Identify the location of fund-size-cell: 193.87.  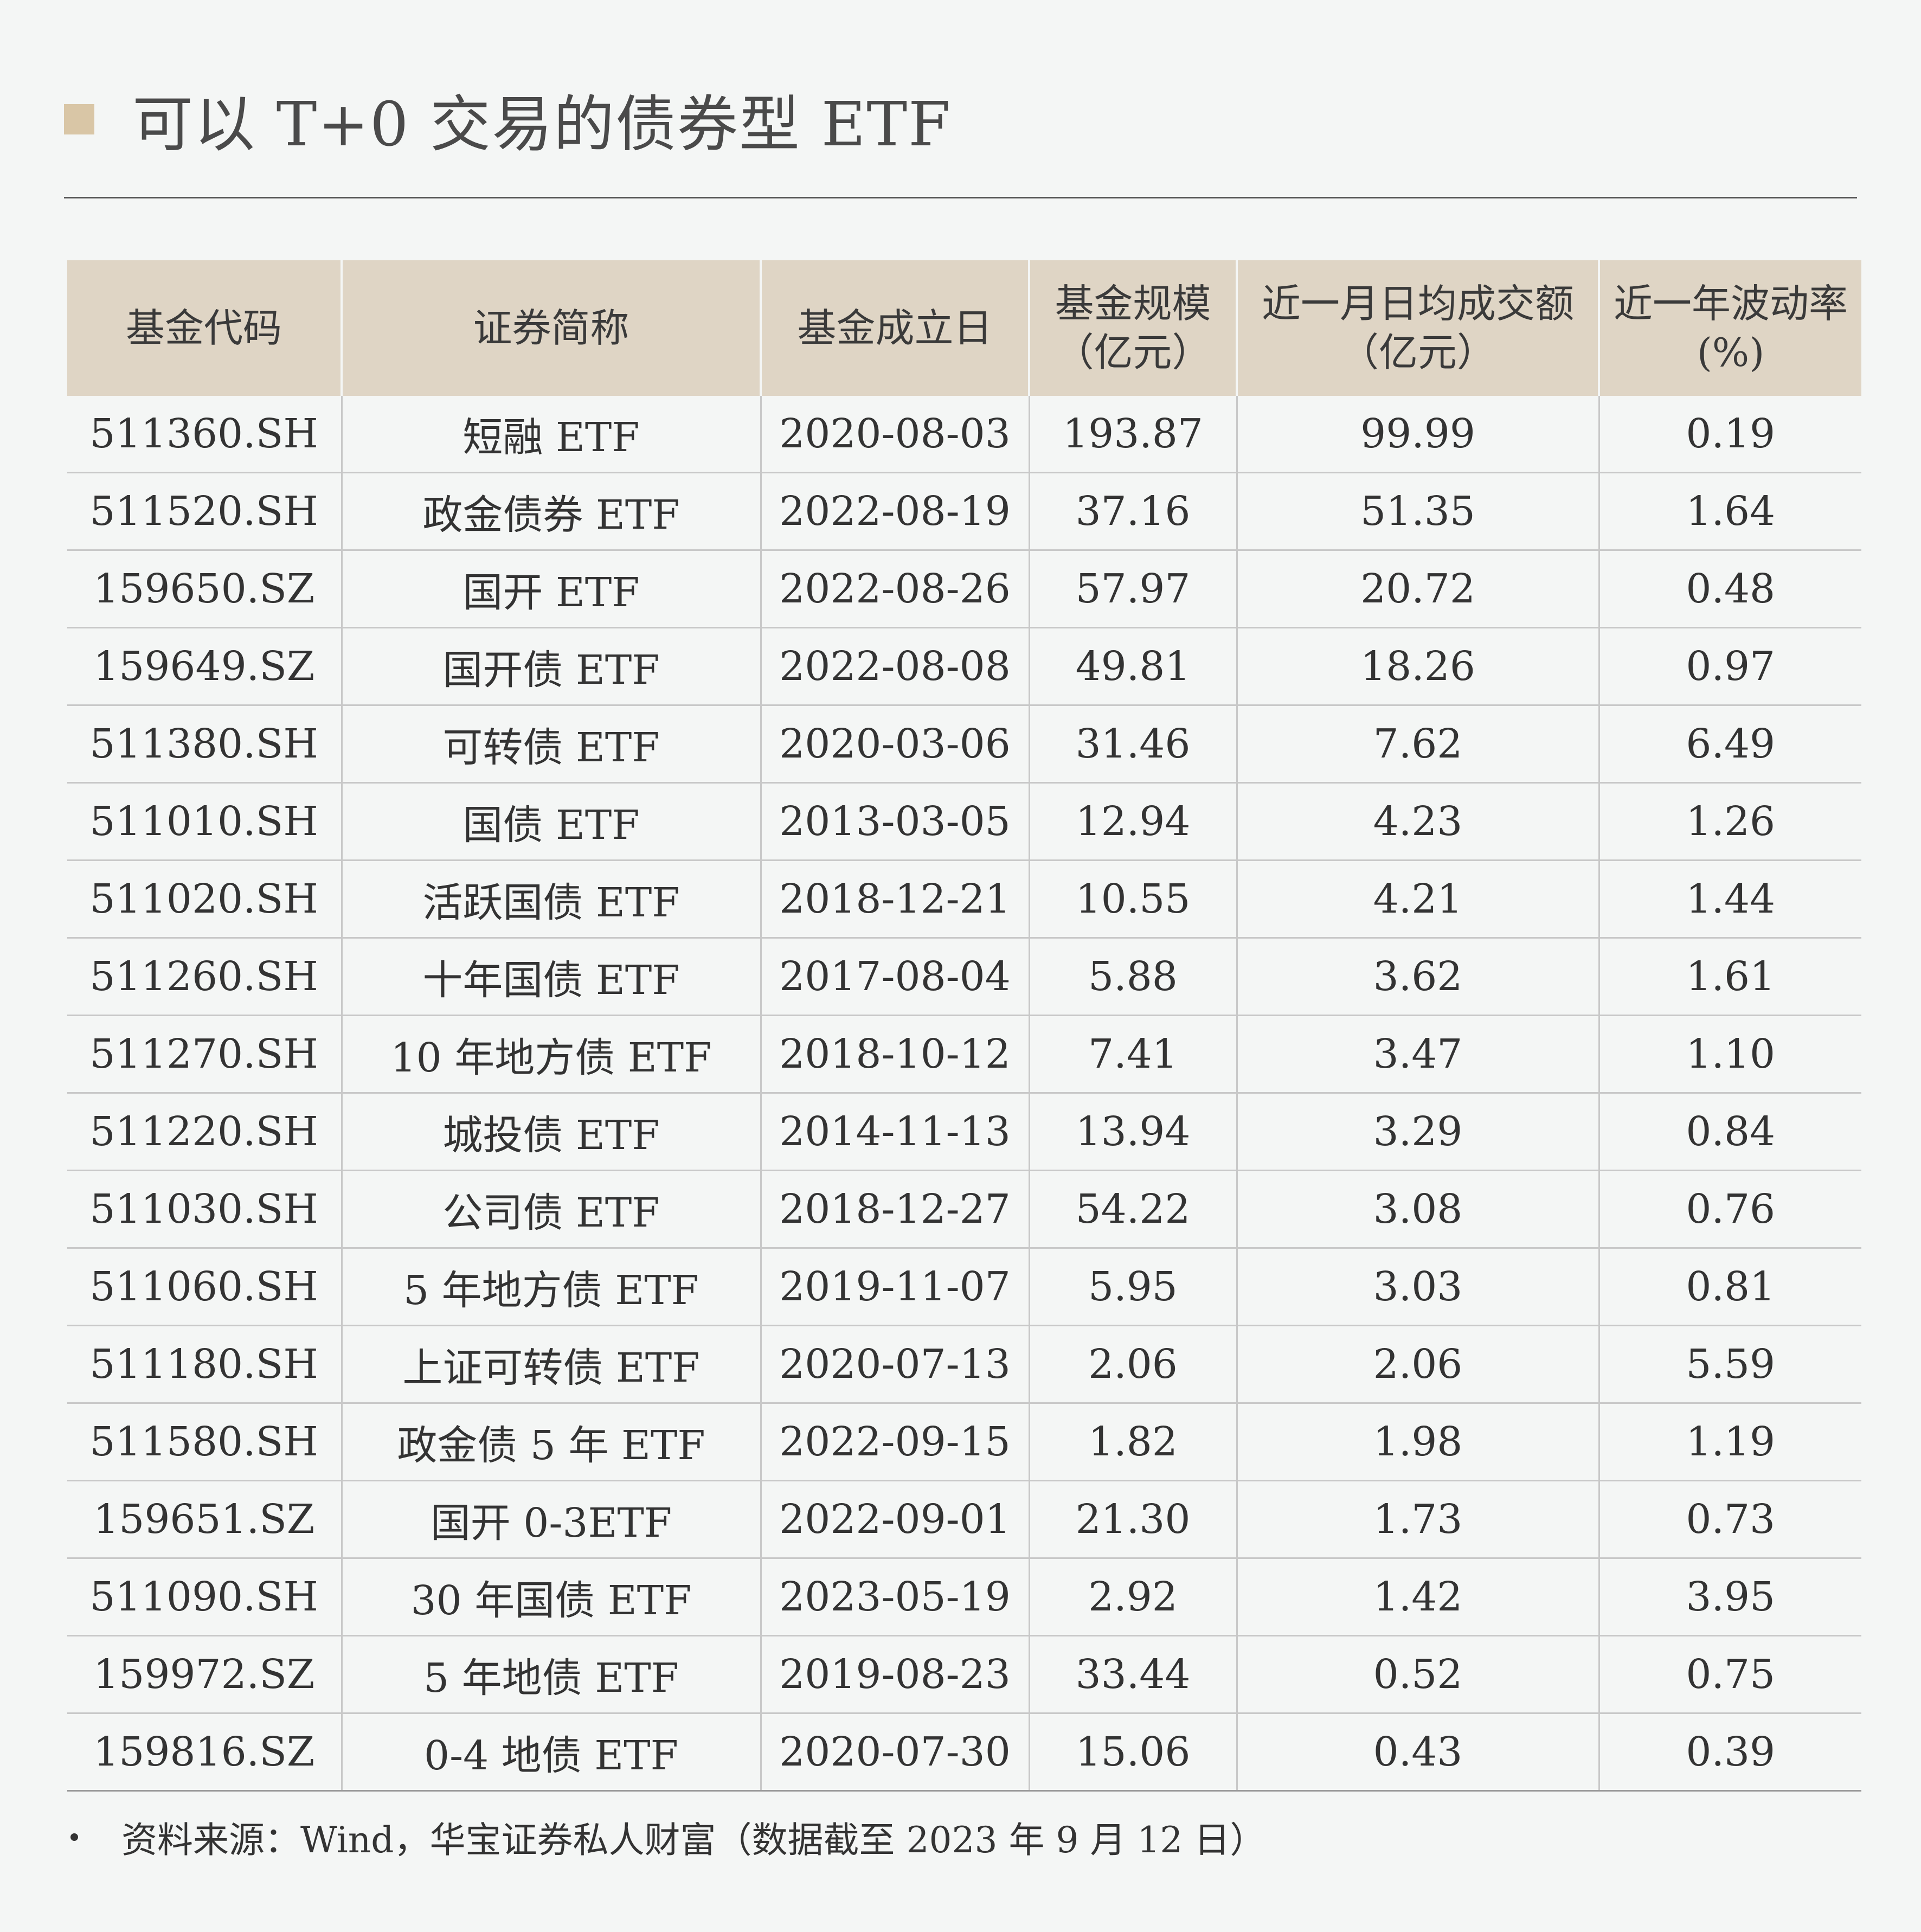
(1132, 435).